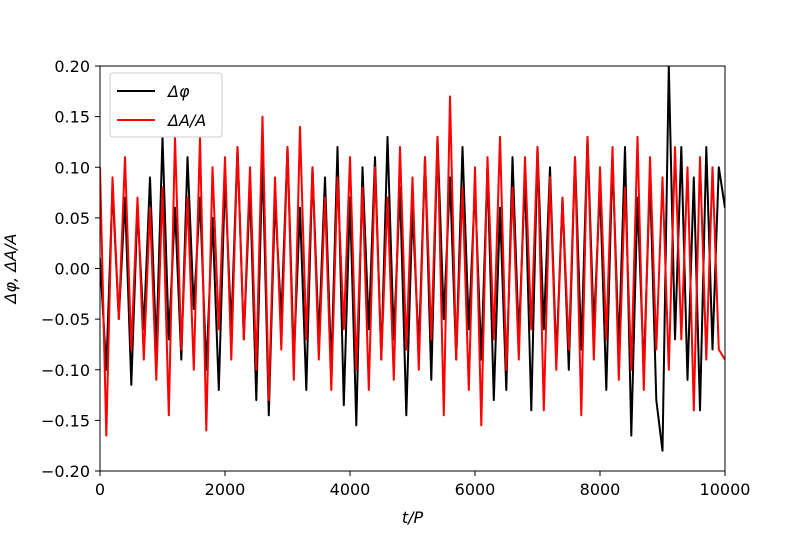 Image resolution: width=806 pixels, height=537 pixels. I want to click on y-tick-label: −0.10, so click(65, 370).